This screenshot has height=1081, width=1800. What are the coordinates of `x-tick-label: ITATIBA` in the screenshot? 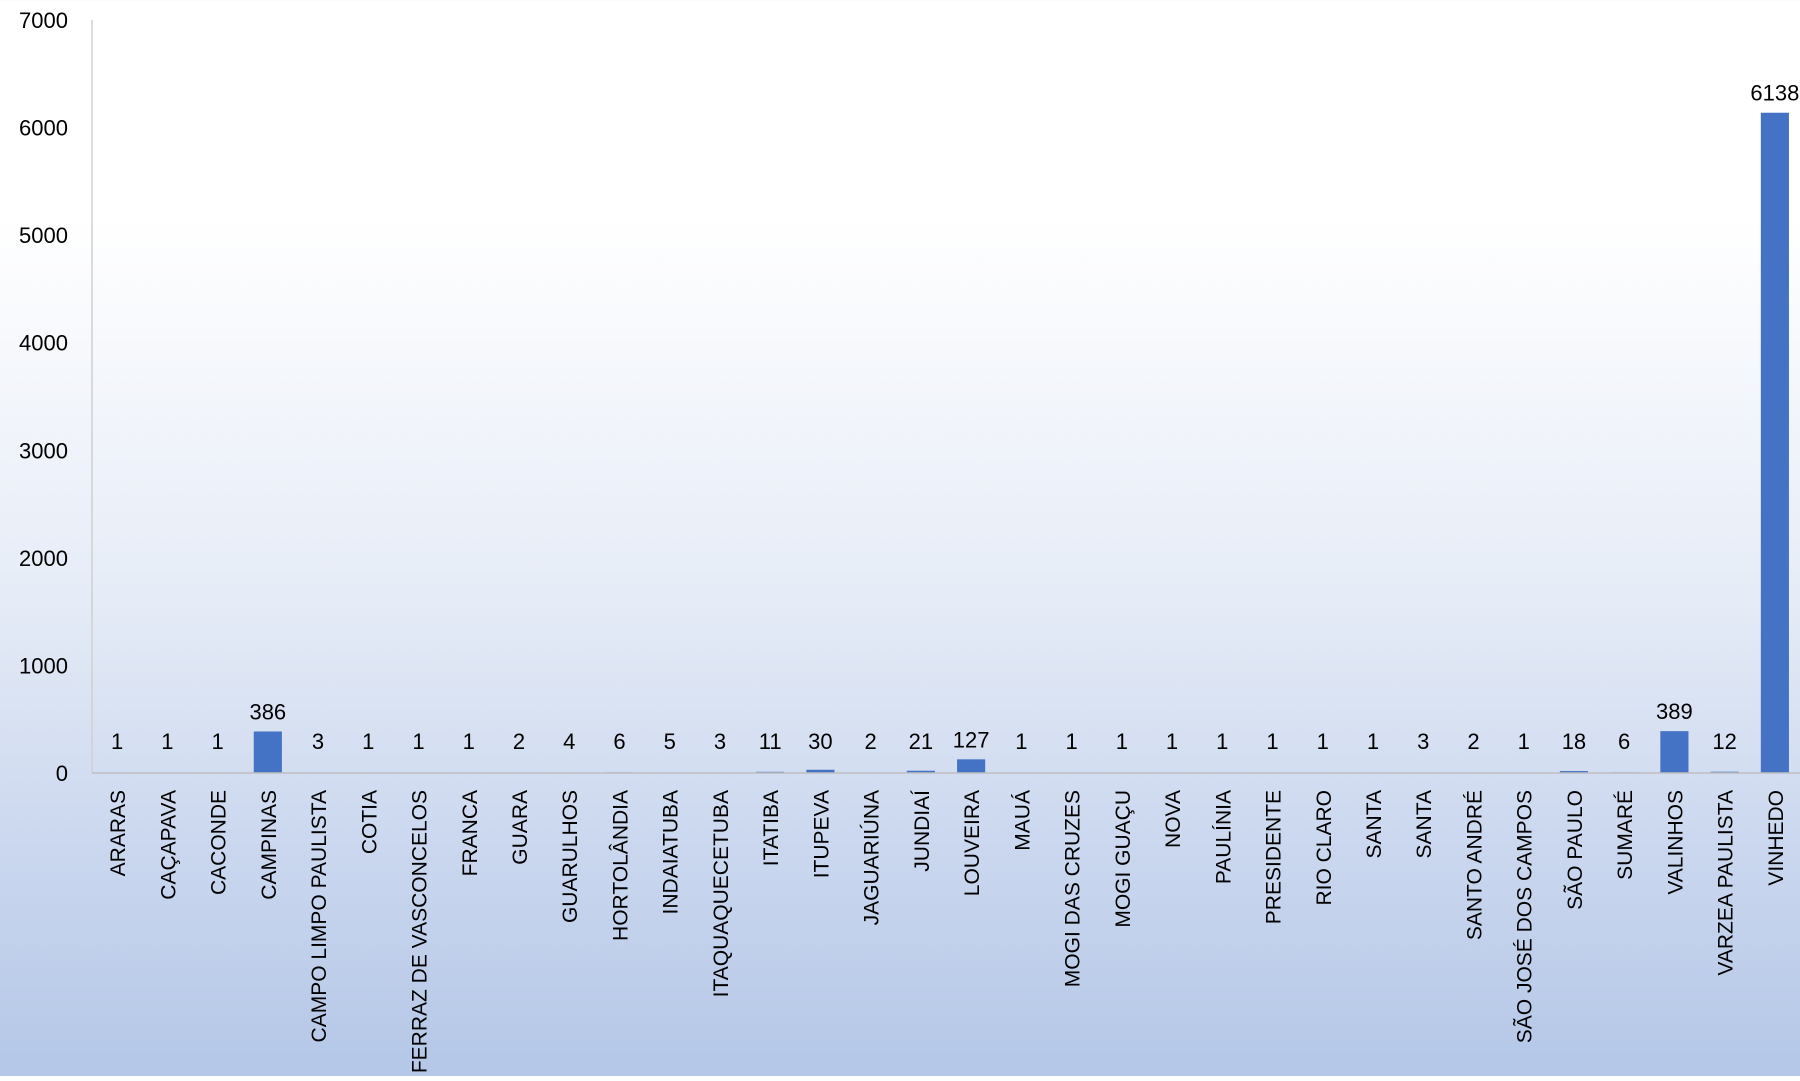 It's located at (771, 828).